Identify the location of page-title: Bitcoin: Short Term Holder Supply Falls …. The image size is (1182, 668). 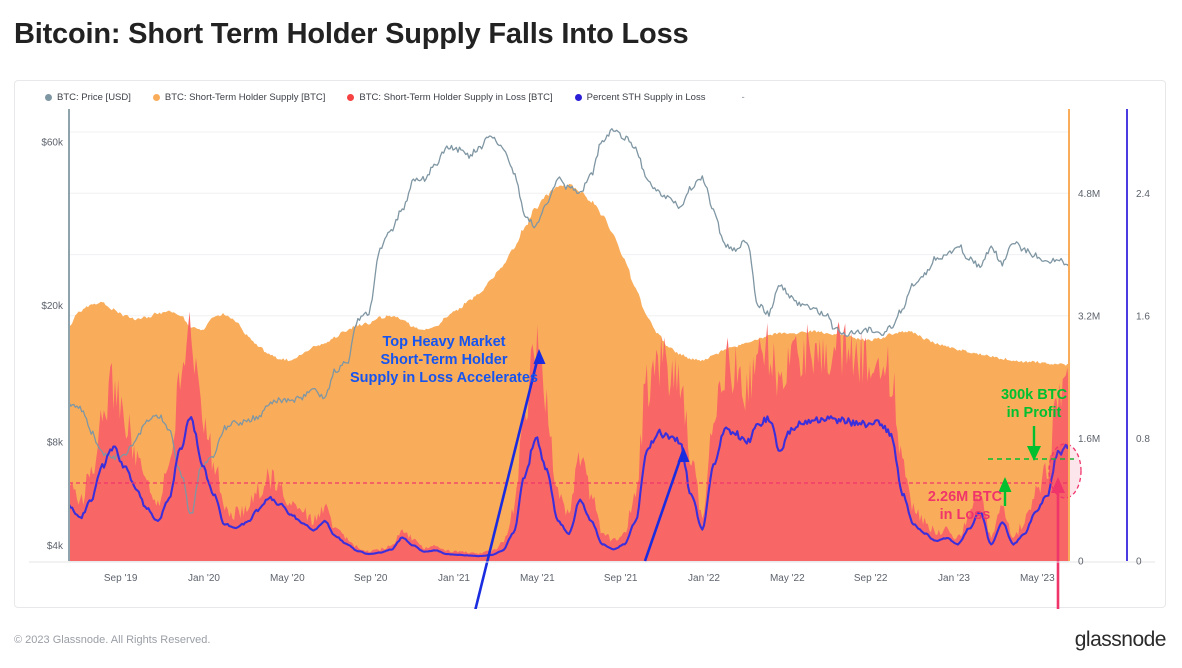
(351, 34).